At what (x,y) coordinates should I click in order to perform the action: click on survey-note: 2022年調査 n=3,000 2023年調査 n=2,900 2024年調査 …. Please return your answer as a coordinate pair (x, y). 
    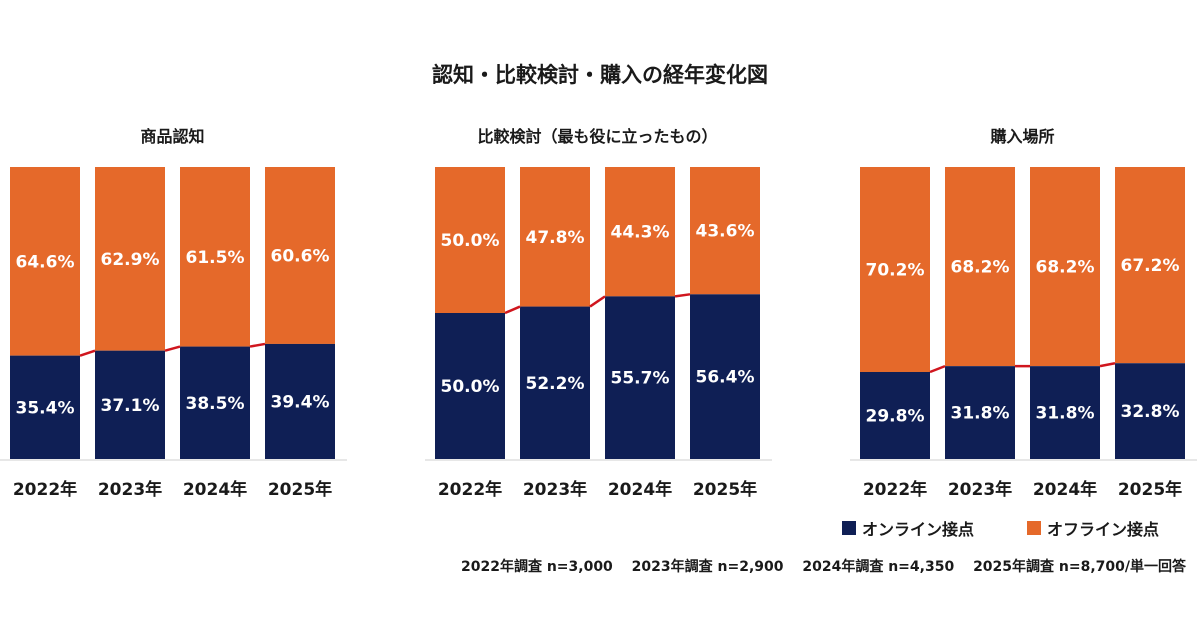
    Looking at the image, I should click on (824, 566).